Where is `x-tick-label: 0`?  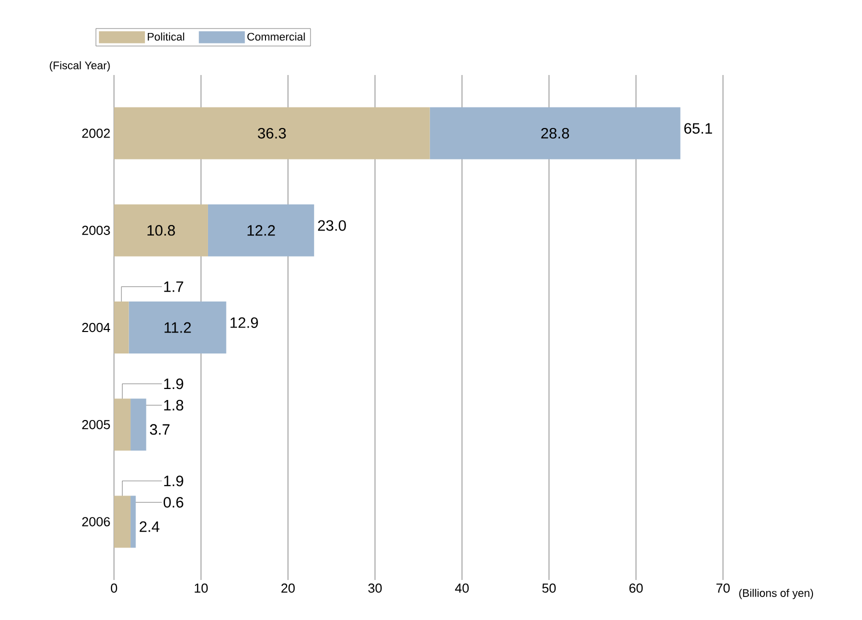
x-tick-label: 0 is located at coordinates (114, 588).